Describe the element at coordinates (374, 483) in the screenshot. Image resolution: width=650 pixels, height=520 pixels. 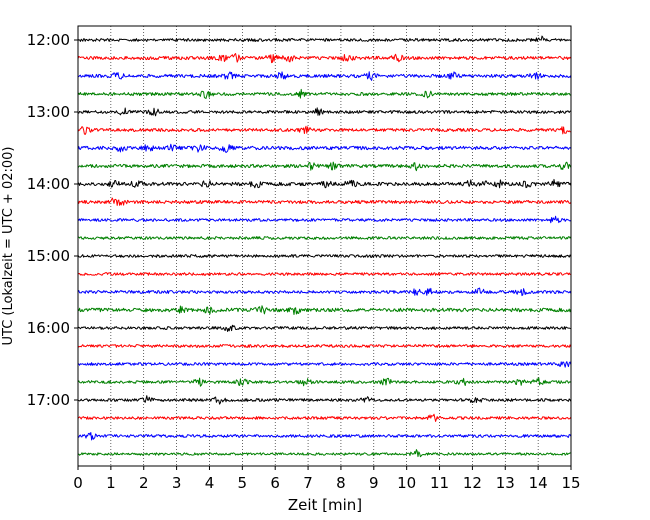
I see `x-tick-label: 9` at that location.